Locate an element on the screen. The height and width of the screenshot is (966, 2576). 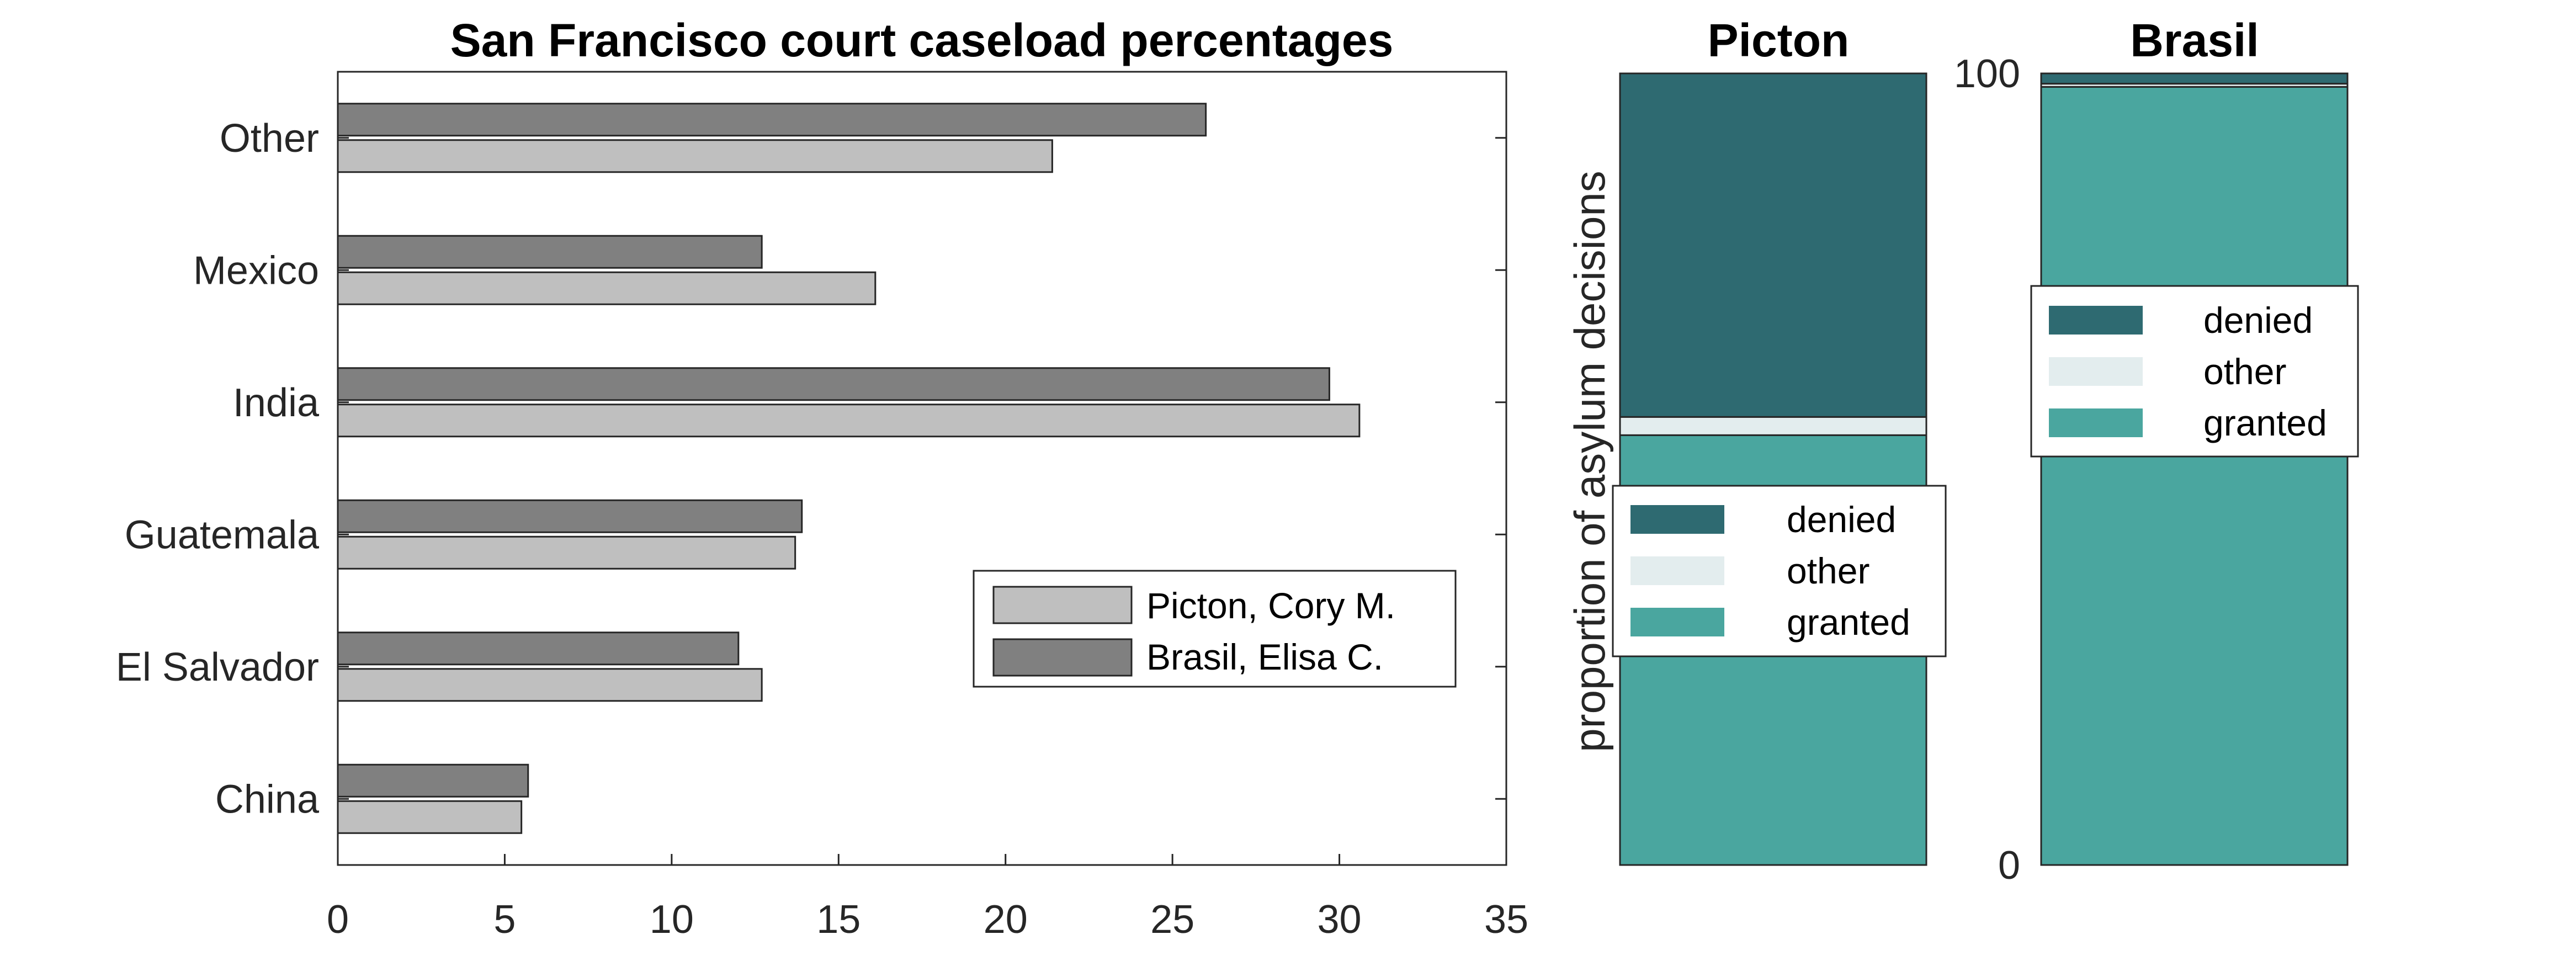
picton-stacked-bar is located at coordinates (1773, 469).